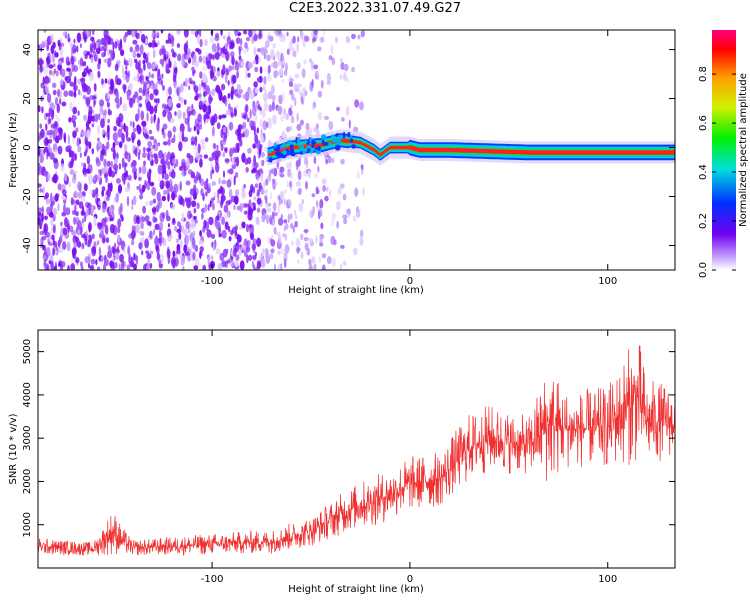 The image size is (750, 600). Describe the element at coordinates (212, 281) in the screenshot. I see `spectrogram-x-tick-label: -100` at that location.